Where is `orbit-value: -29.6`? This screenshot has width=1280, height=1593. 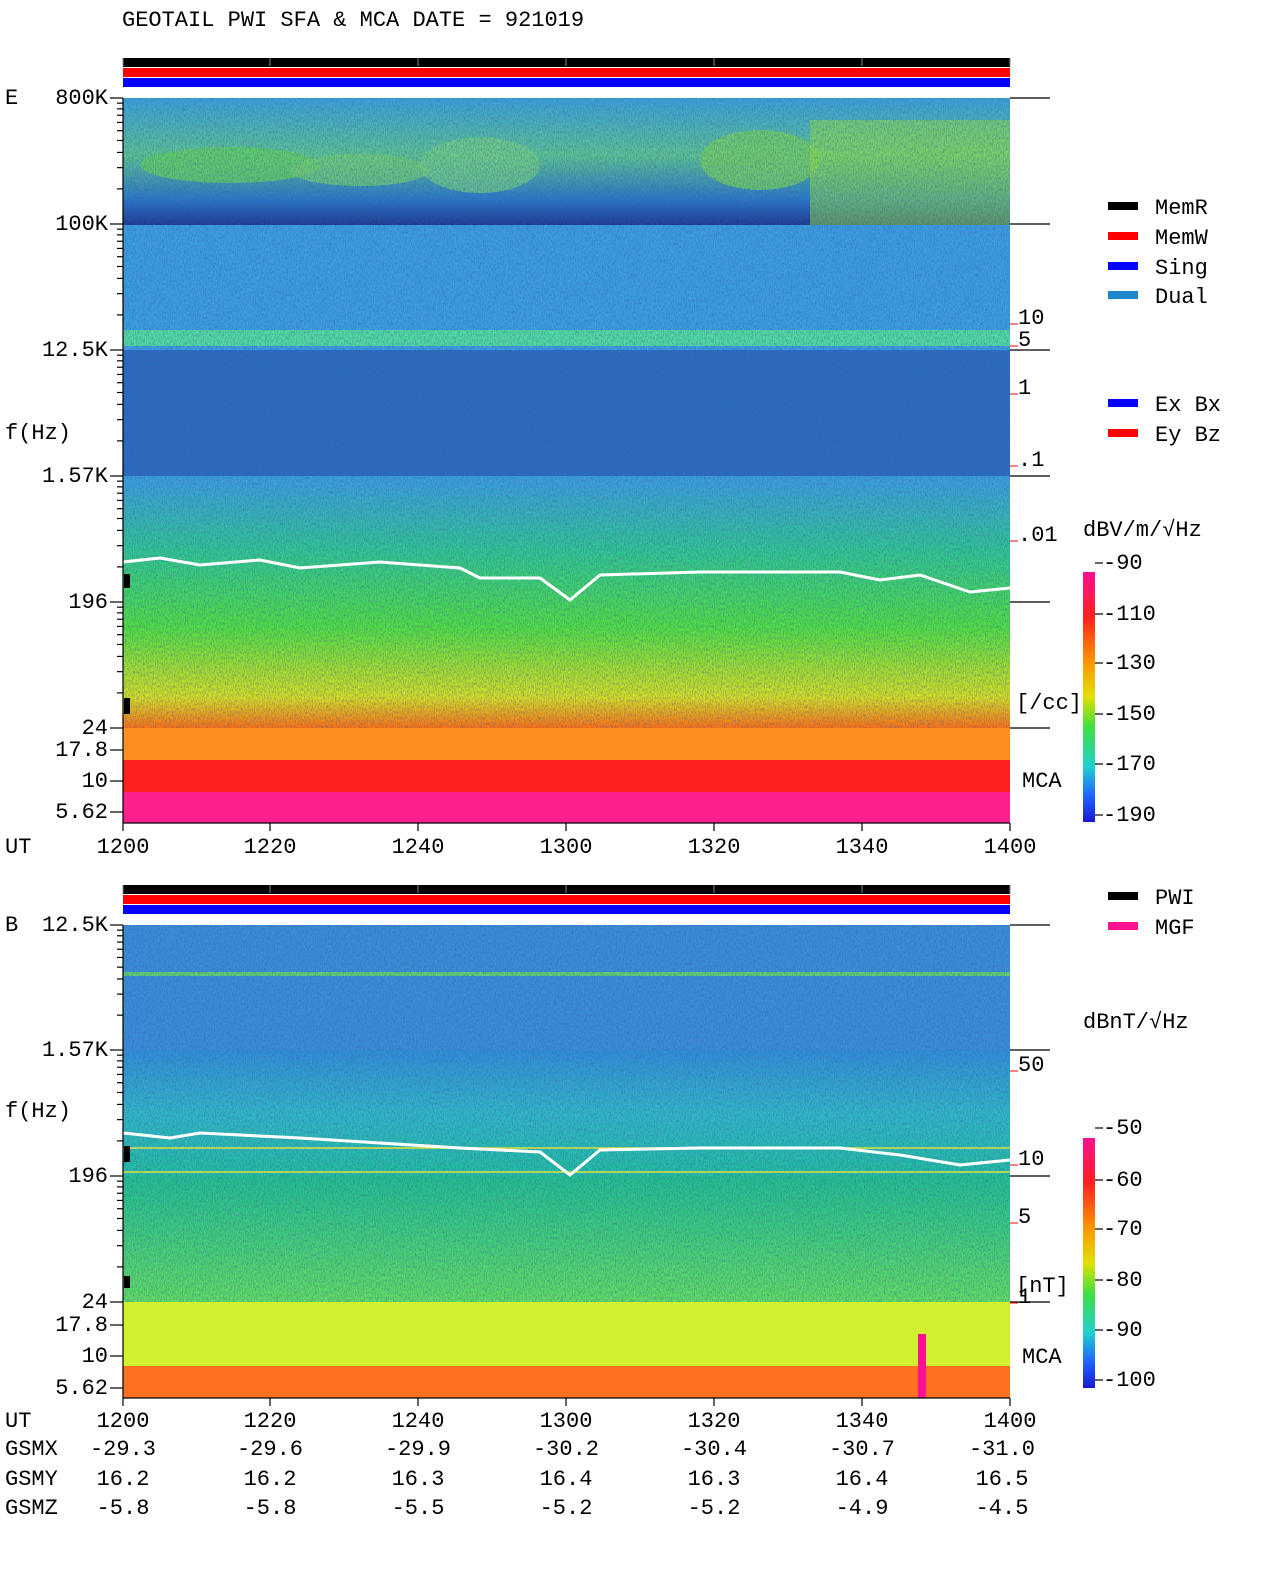
orbit-value: -29.6 is located at coordinates (270, 1449).